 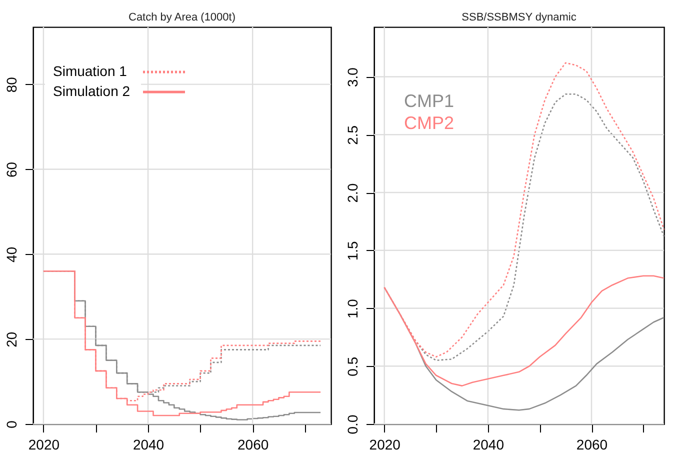 What do you see at coordinates (182, 17) in the screenshot?
I see `chart-title: Catch by Area (1000t)` at bounding box center [182, 17].